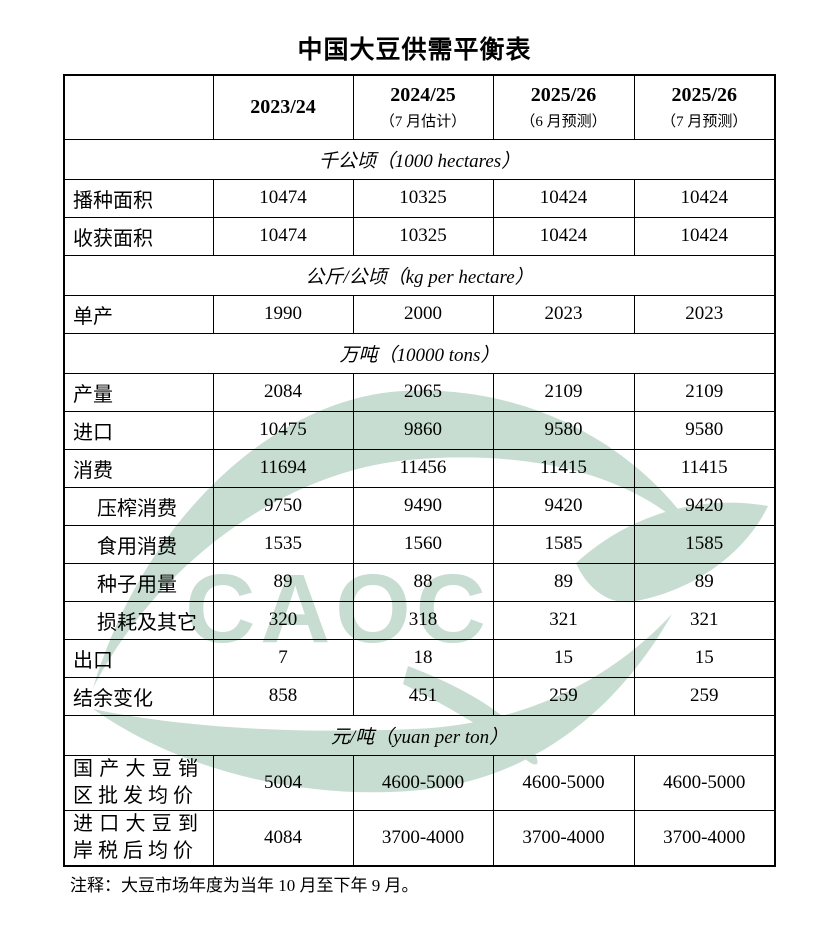 This screenshot has width=829, height=930. Describe the element at coordinates (419, 353) in the screenshot. I see `section-row: 万吨（10000 tons）` at that location.